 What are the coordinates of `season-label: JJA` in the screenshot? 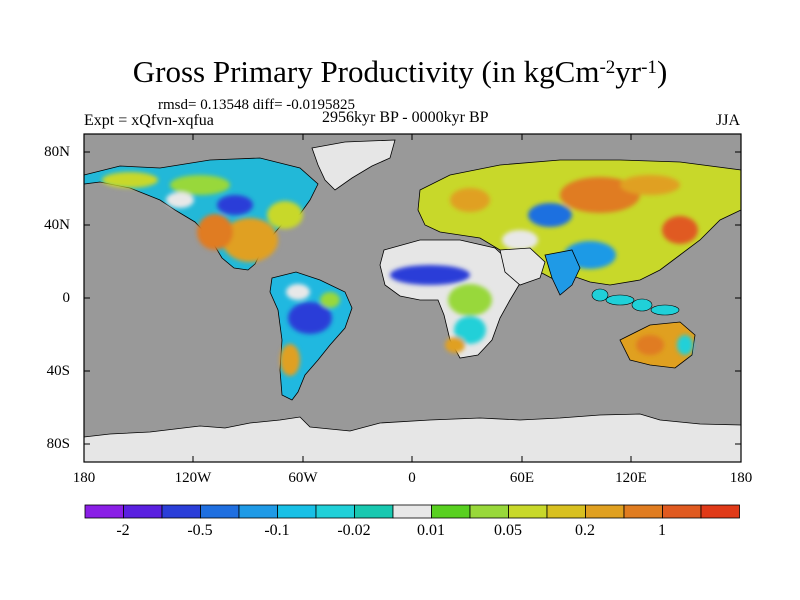 It's located at (728, 120).